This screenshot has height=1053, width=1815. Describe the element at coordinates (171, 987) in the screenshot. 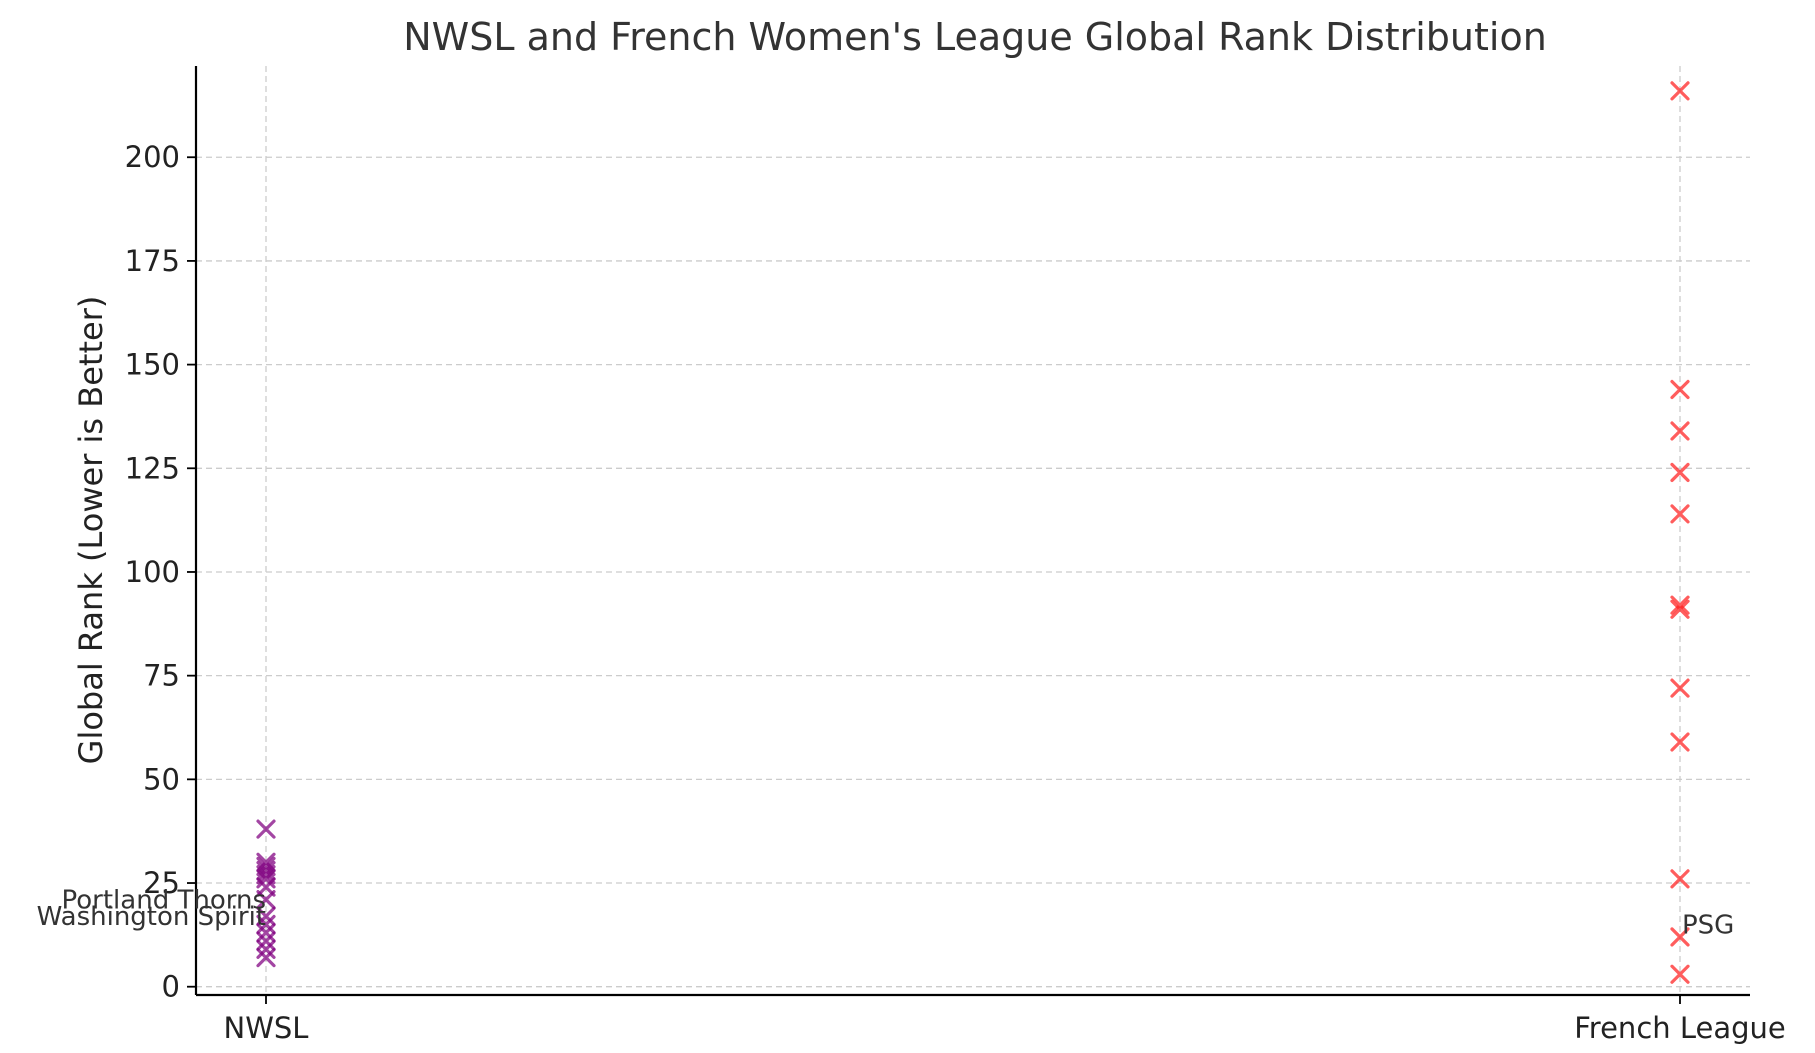

I see `y-tick-label: 0` at that location.